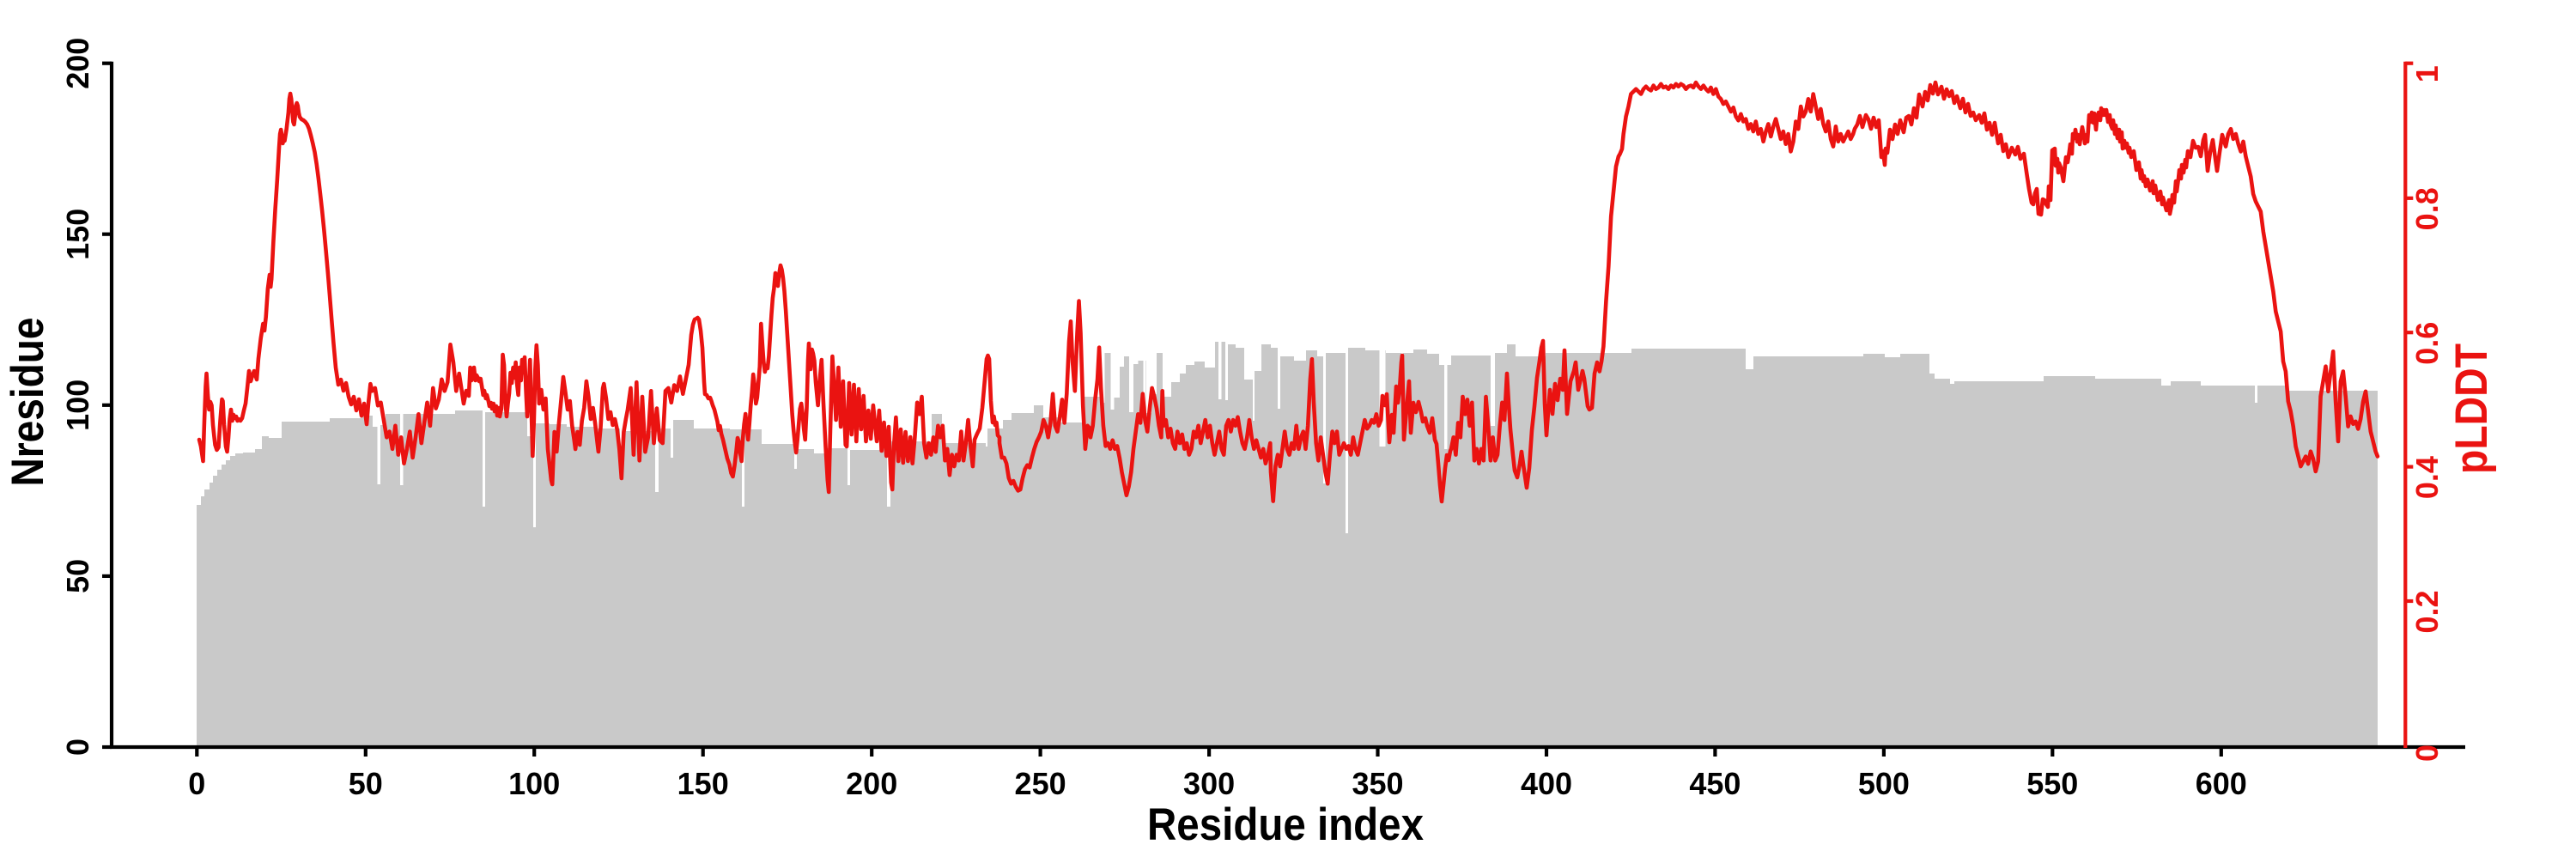 This screenshot has width=2576, height=863. Describe the element at coordinates (2052, 784) in the screenshot. I see `svg-text: 550` at that location.